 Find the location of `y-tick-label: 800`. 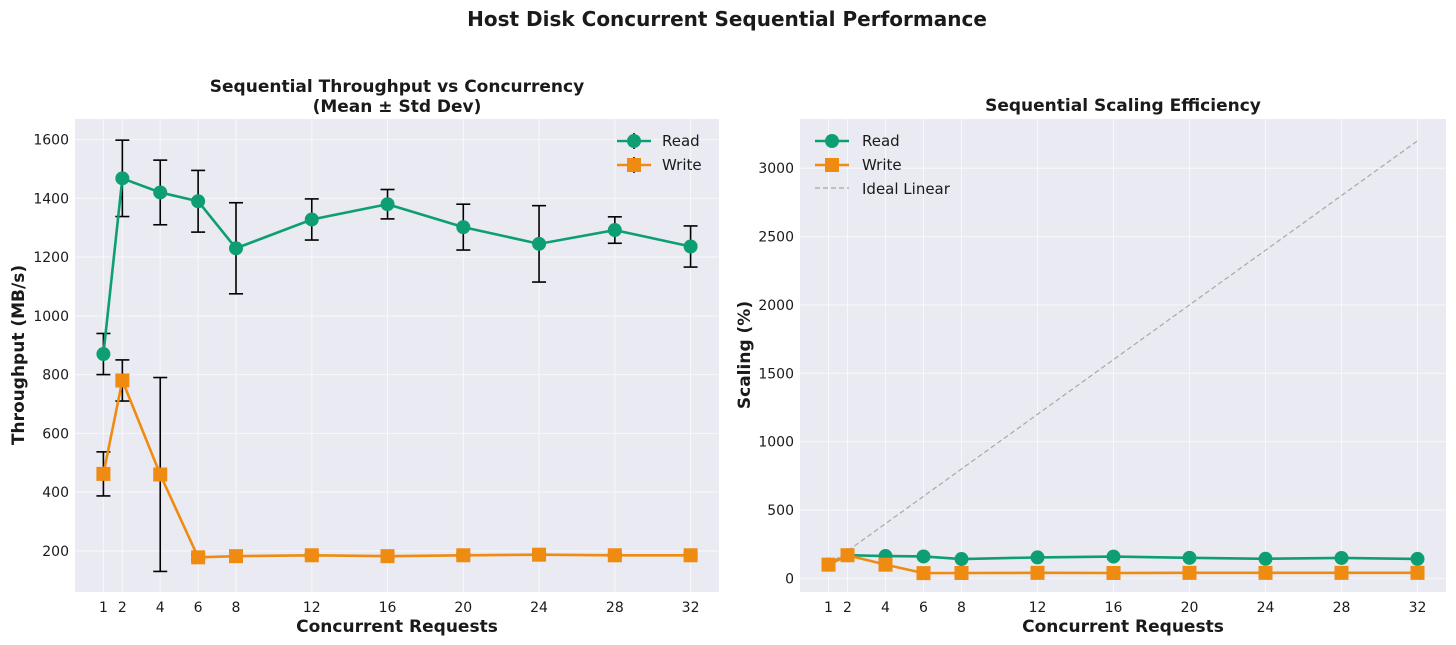

y-tick-label: 800 is located at coordinates (55, 376).